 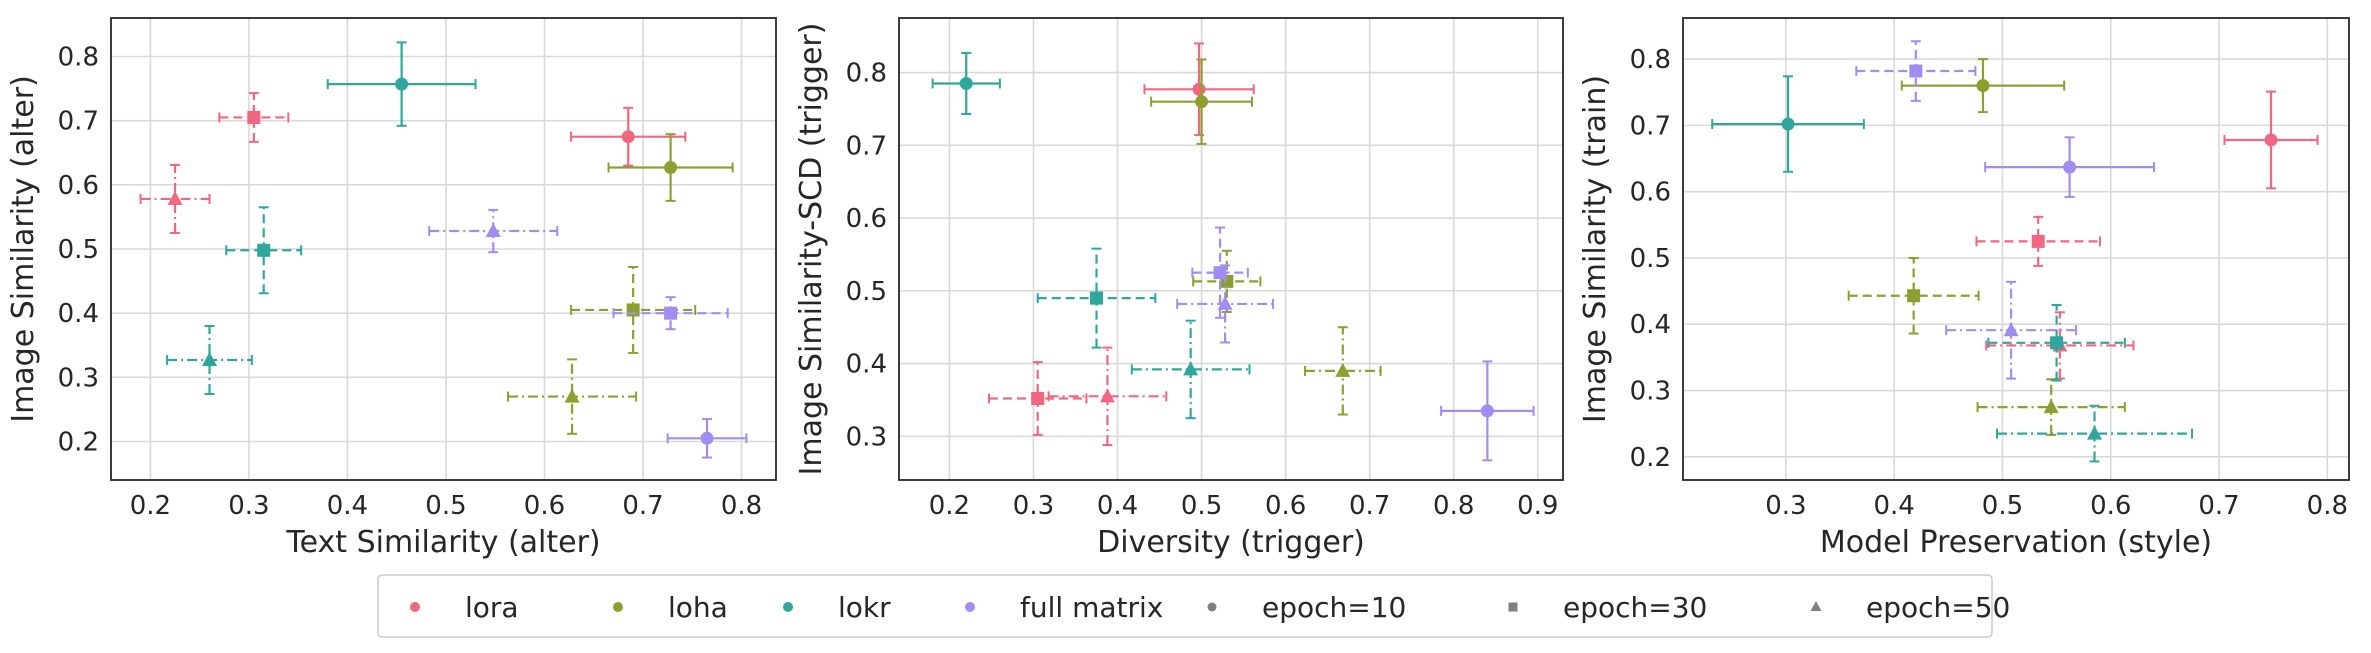 What do you see at coordinates (1537, 506) in the screenshot?
I see `x-tick-label: 0.9` at bounding box center [1537, 506].